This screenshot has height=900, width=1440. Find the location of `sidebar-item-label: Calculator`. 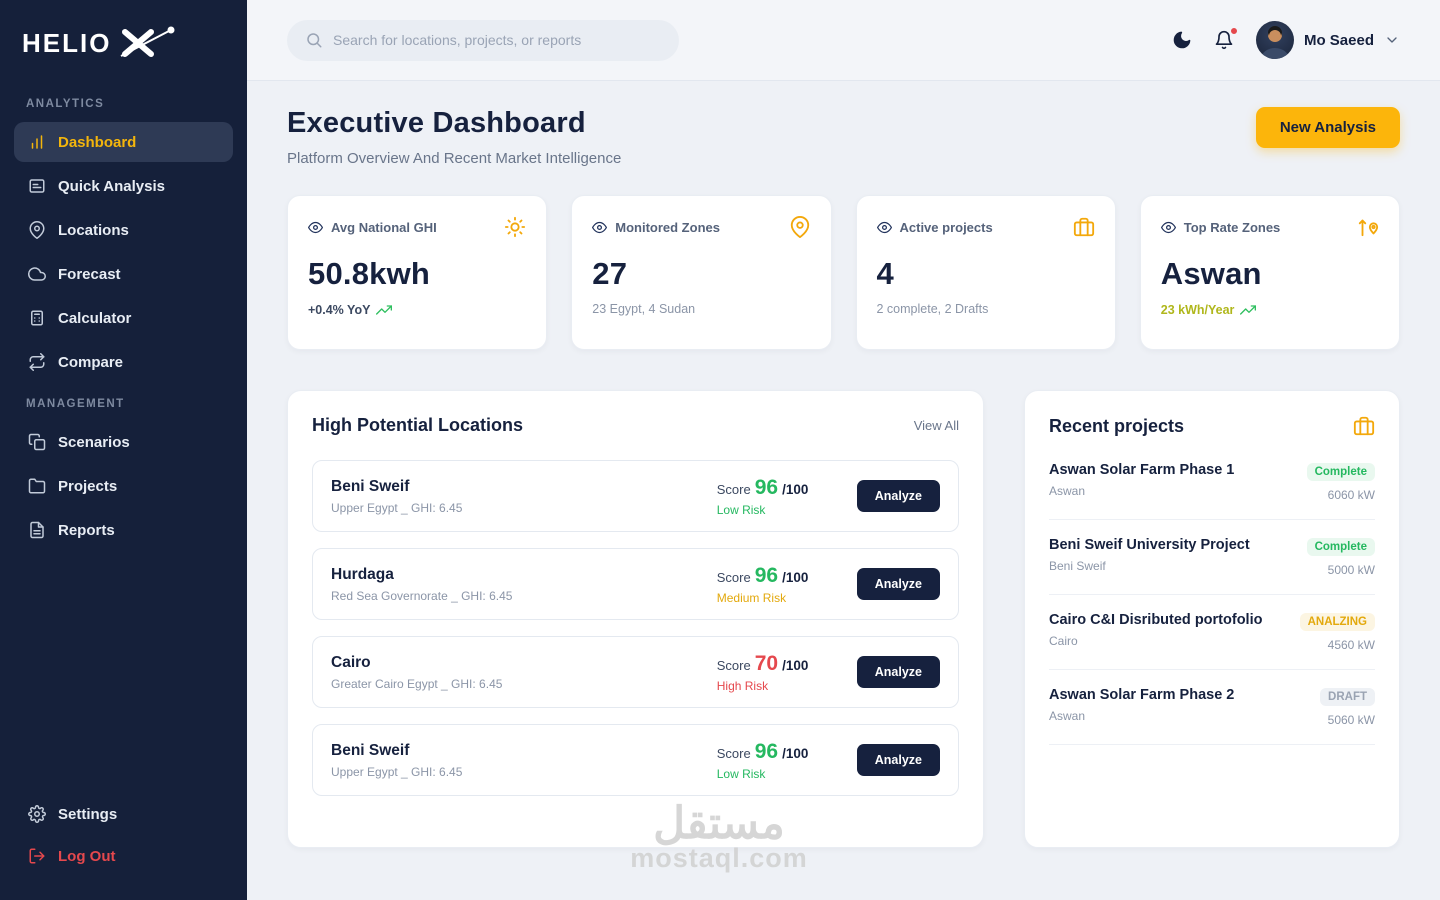

sidebar-item-label: Calculator is located at coordinates (95, 318).